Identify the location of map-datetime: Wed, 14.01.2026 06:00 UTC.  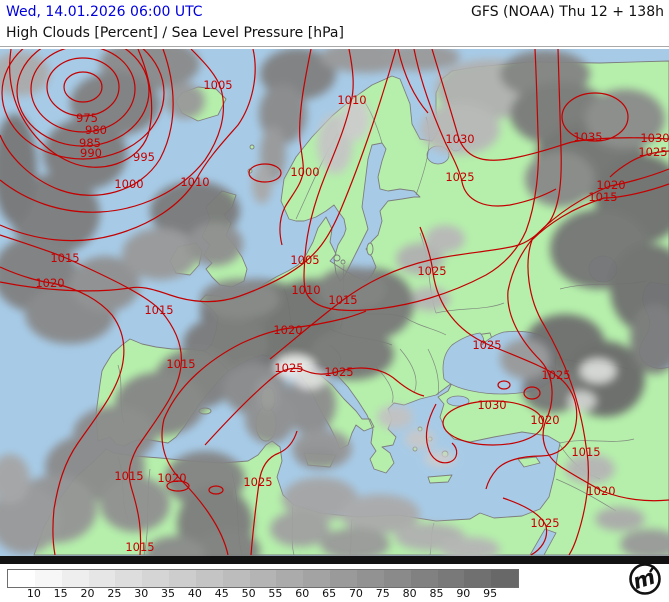
(104, 12).